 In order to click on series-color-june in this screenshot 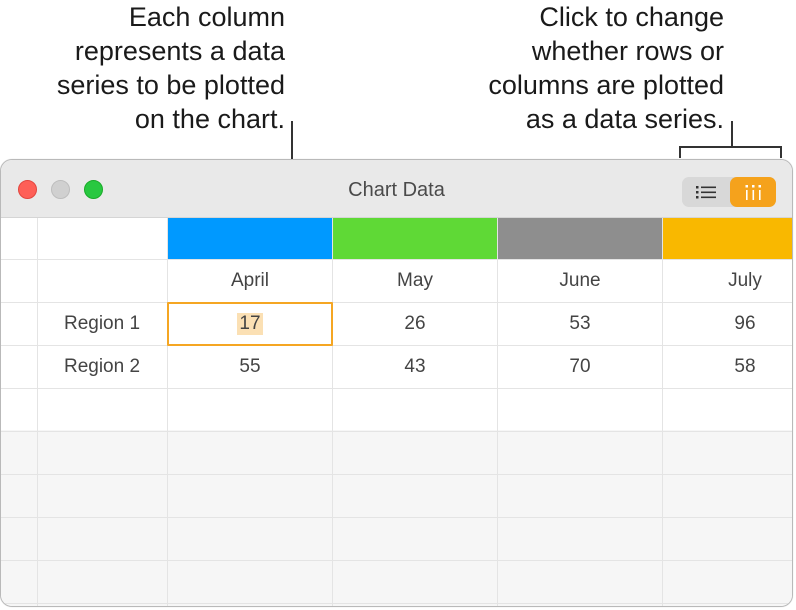, I will do `click(580, 238)`.